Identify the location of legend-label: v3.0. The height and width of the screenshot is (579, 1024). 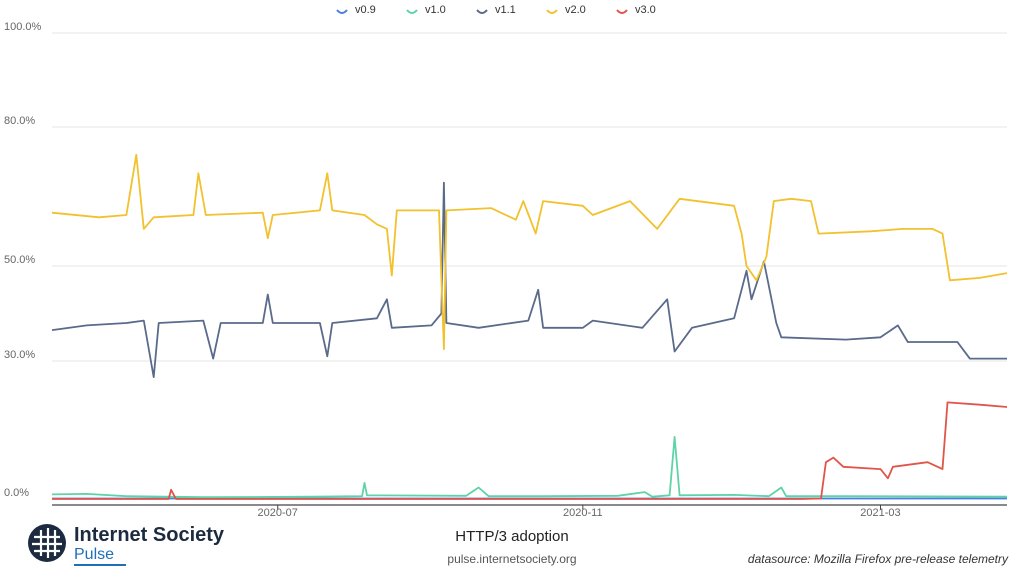
(645, 10).